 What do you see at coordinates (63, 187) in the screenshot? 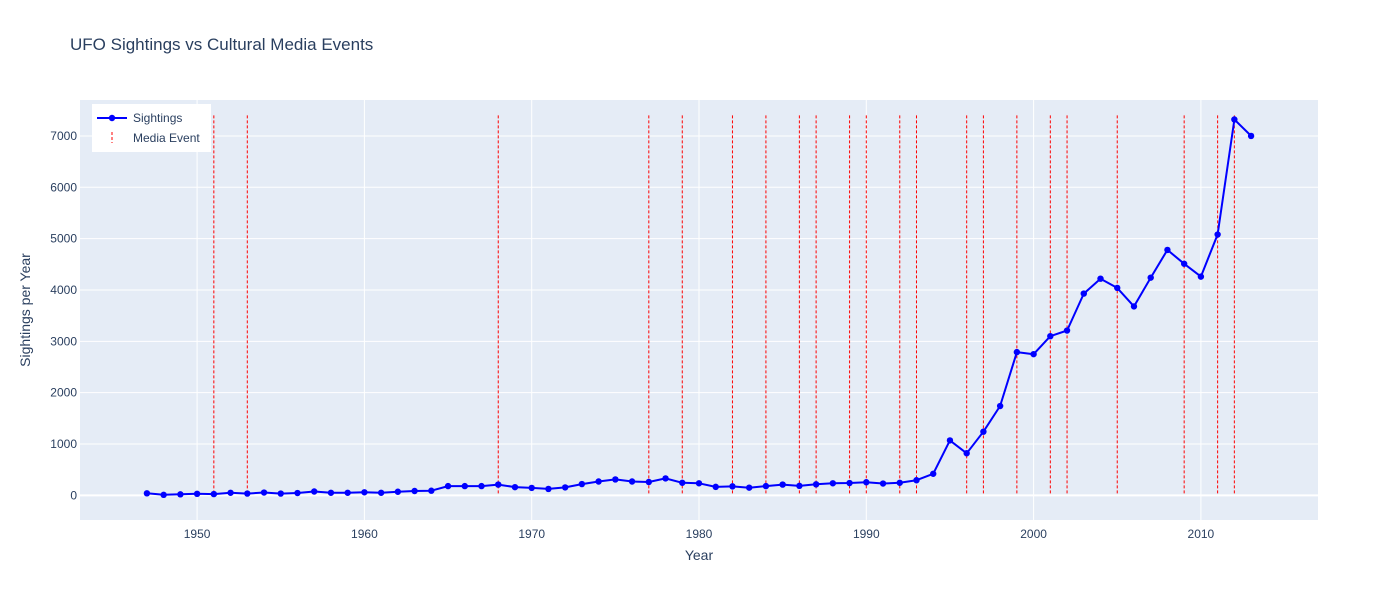
I see `y-tick-label: 6000` at bounding box center [63, 187].